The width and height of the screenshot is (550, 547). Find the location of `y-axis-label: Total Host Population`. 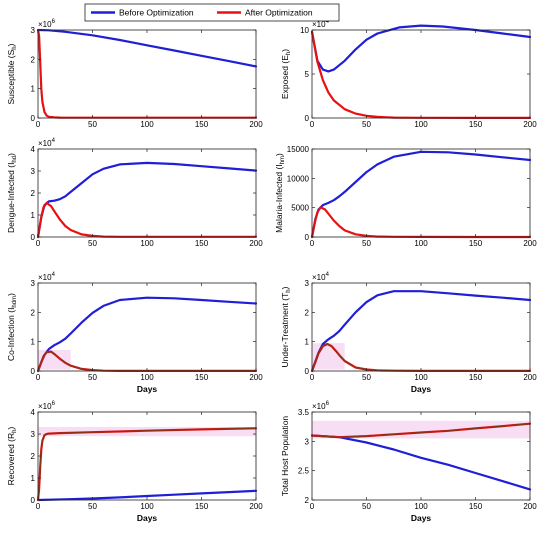

y-axis-label: Total Host Population is located at coordinates (285, 456).